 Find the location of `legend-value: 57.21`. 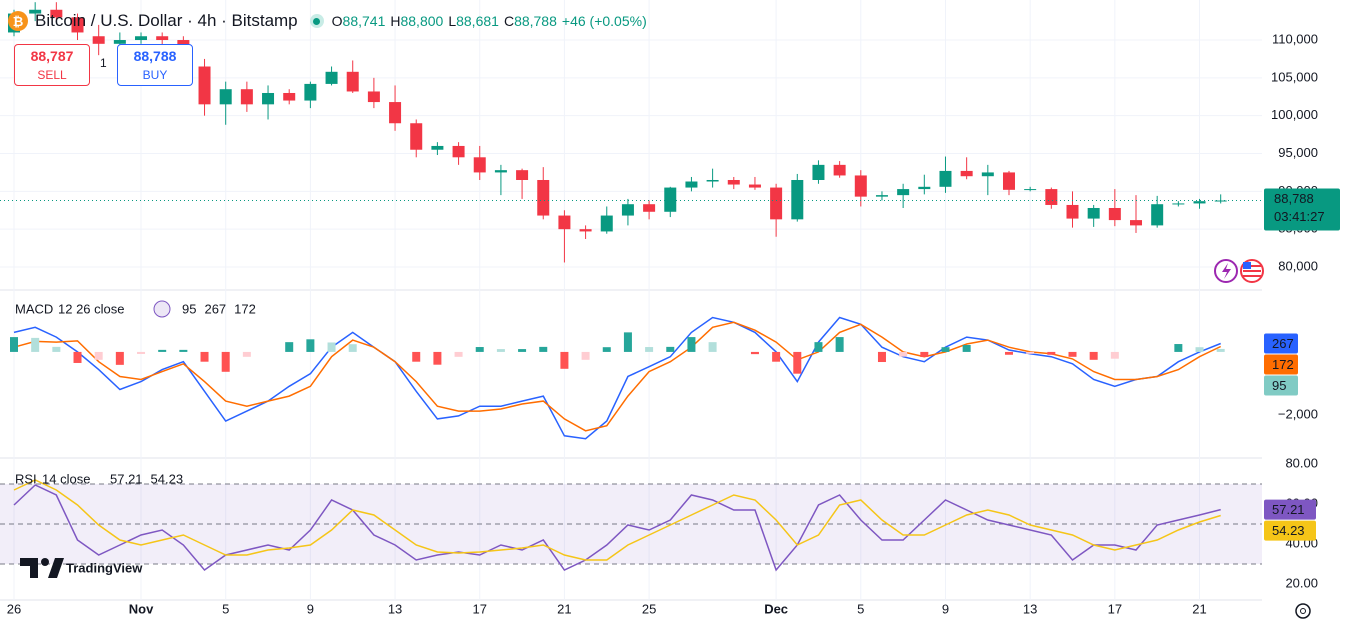

legend-value: 57.21 is located at coordinates (126, 478).